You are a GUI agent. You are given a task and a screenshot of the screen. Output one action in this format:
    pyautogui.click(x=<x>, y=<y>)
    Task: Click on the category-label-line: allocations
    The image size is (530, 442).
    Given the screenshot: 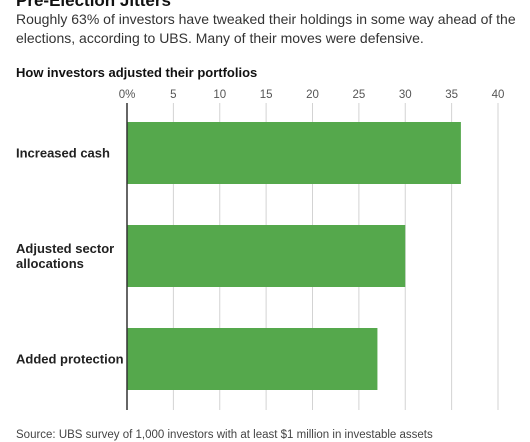 What is the action you would take?
    pyautogui.click(x=50, y=263)
    